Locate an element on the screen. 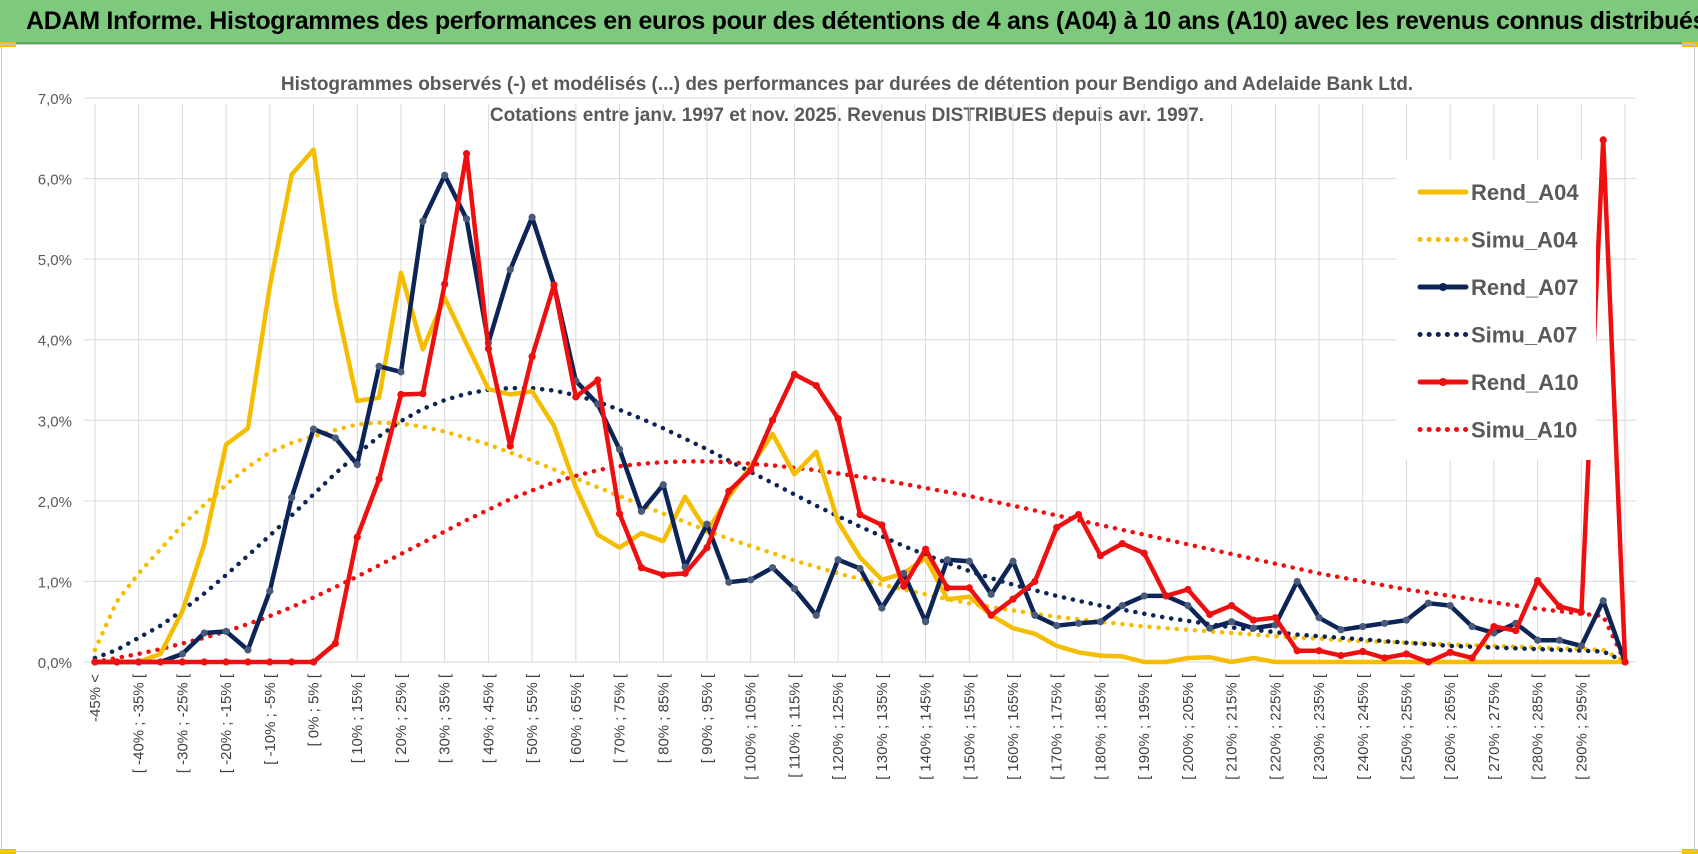  x-tick-label: [ 160% ; 165% [ is located at coordinates (1013, 726).